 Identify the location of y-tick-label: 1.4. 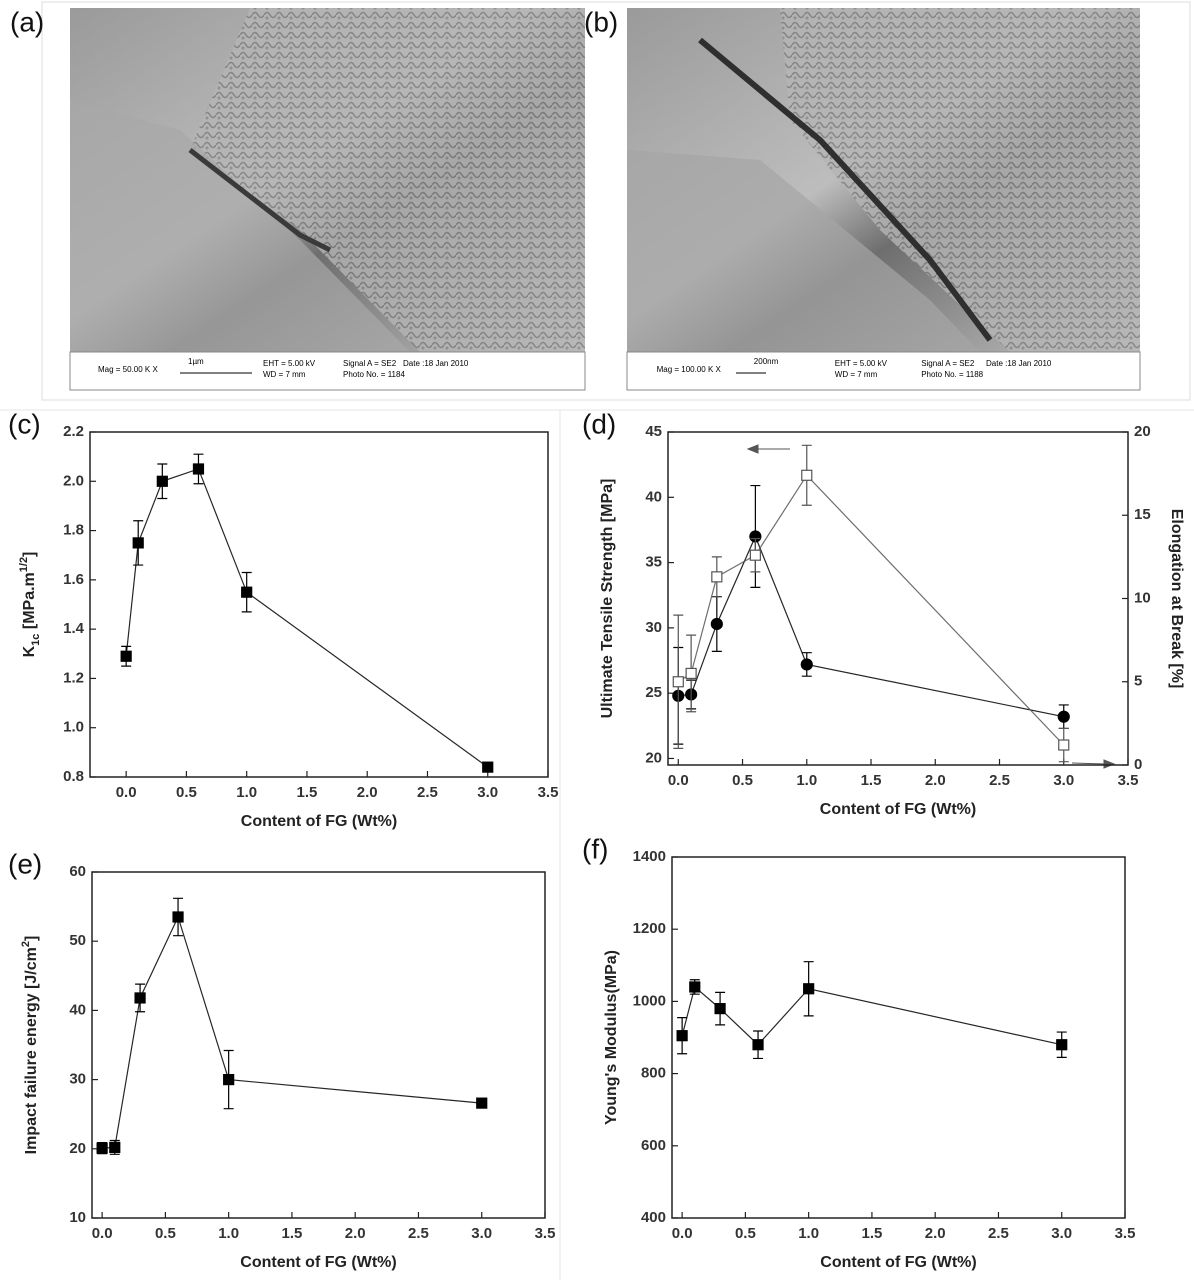
(74, 628).